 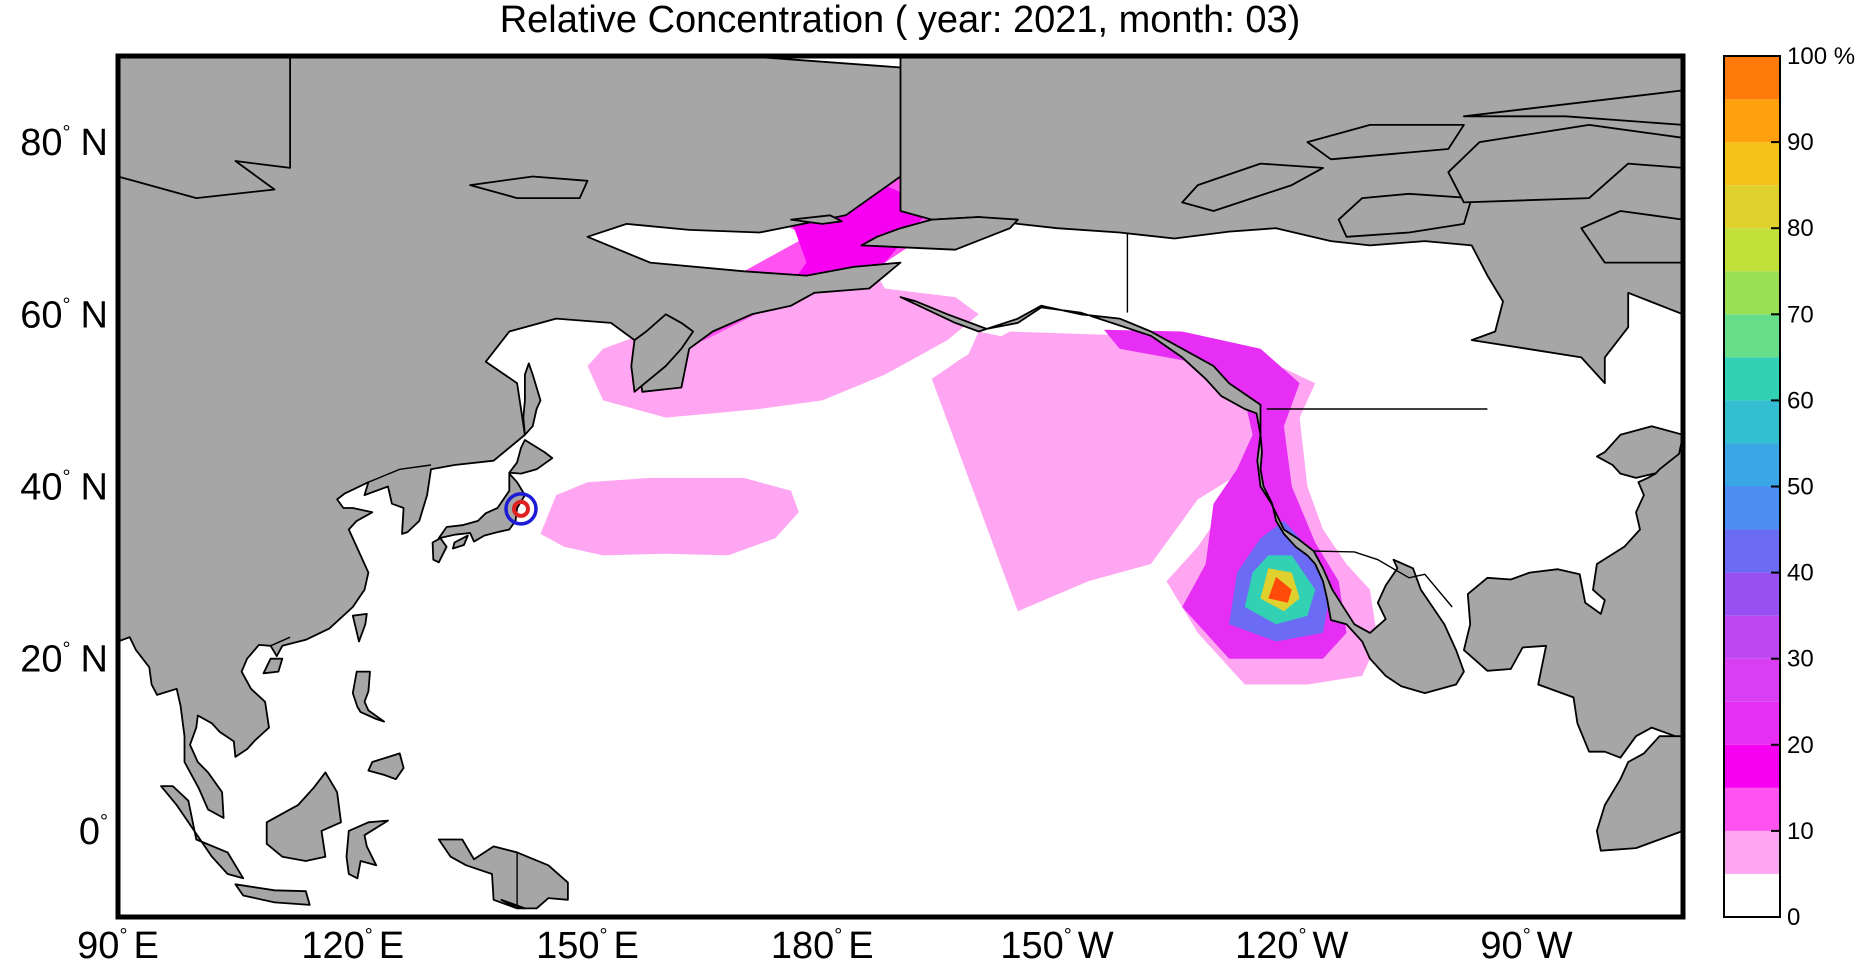 What do you see at coordinates (118, 946) in the screenshot?
I see `x-tick-label-0: 90° E` at bounding box center [118, 946].